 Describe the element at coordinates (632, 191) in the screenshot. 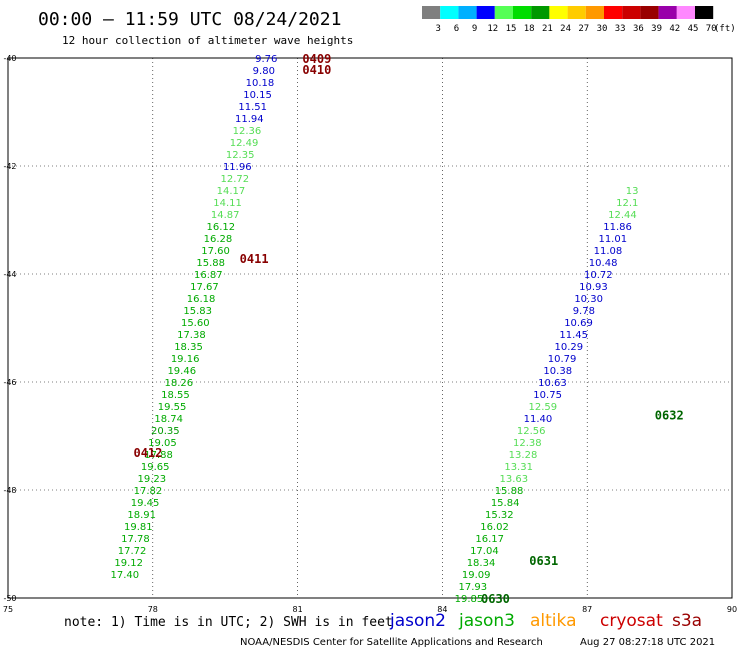

I see `wave-height-label: 13` at that location.